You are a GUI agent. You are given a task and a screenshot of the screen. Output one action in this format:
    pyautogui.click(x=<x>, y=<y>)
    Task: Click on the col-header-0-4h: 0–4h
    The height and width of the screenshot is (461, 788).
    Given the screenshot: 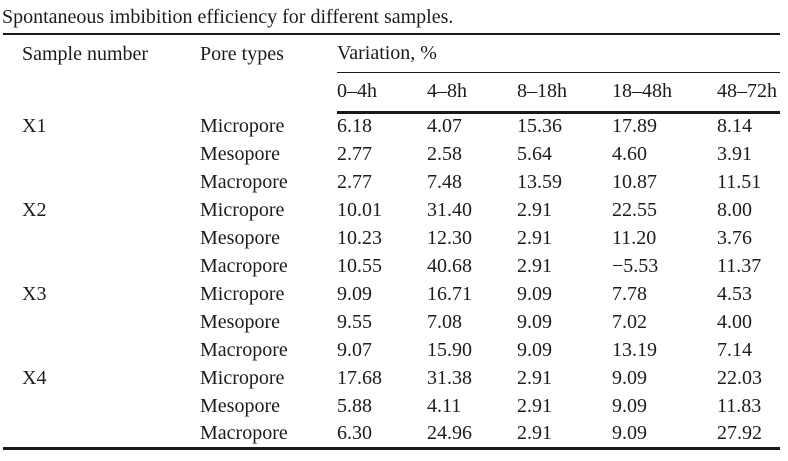 What is the action you would take?
    pyautogui.click(x=382, y=93)
    